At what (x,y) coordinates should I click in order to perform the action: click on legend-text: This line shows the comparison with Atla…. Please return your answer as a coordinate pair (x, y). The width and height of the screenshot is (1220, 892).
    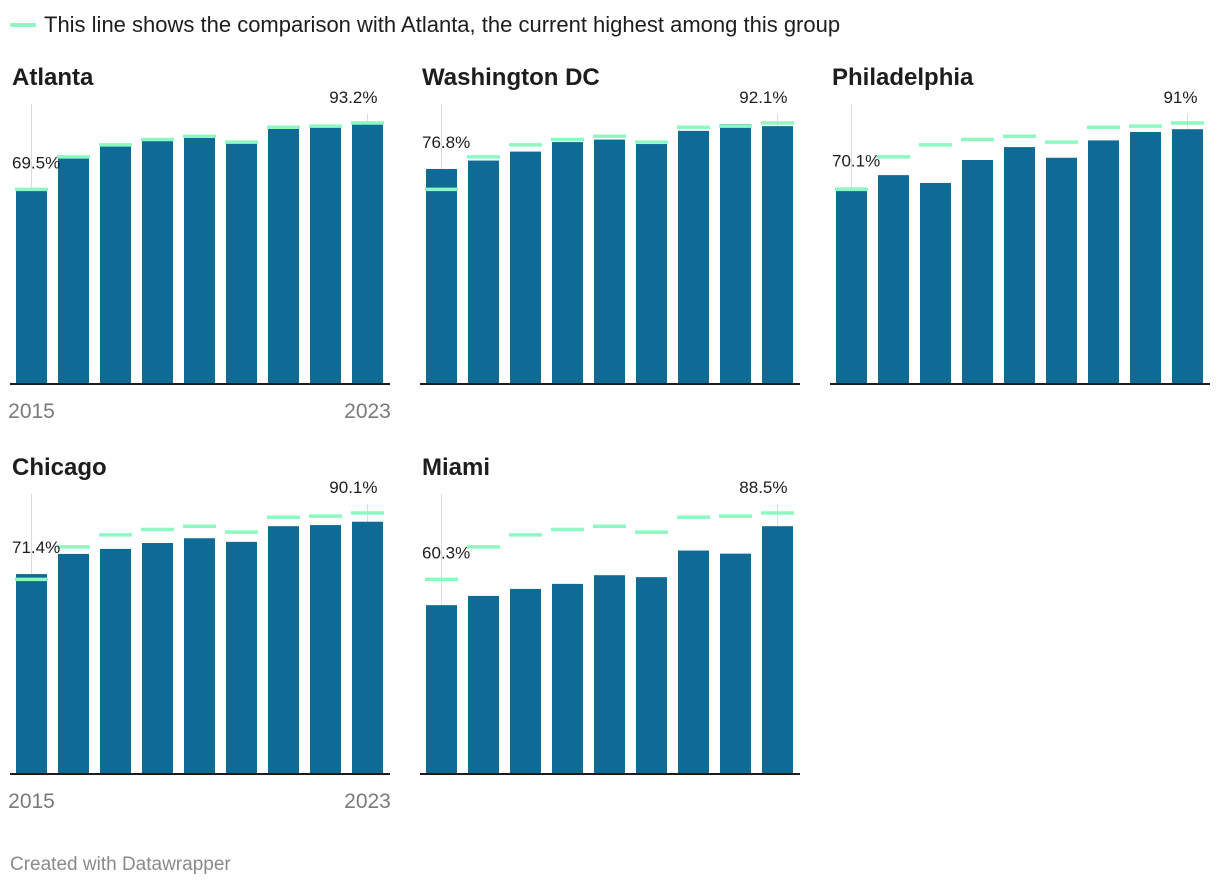
    Looking at the image, I should click on (442, 24).